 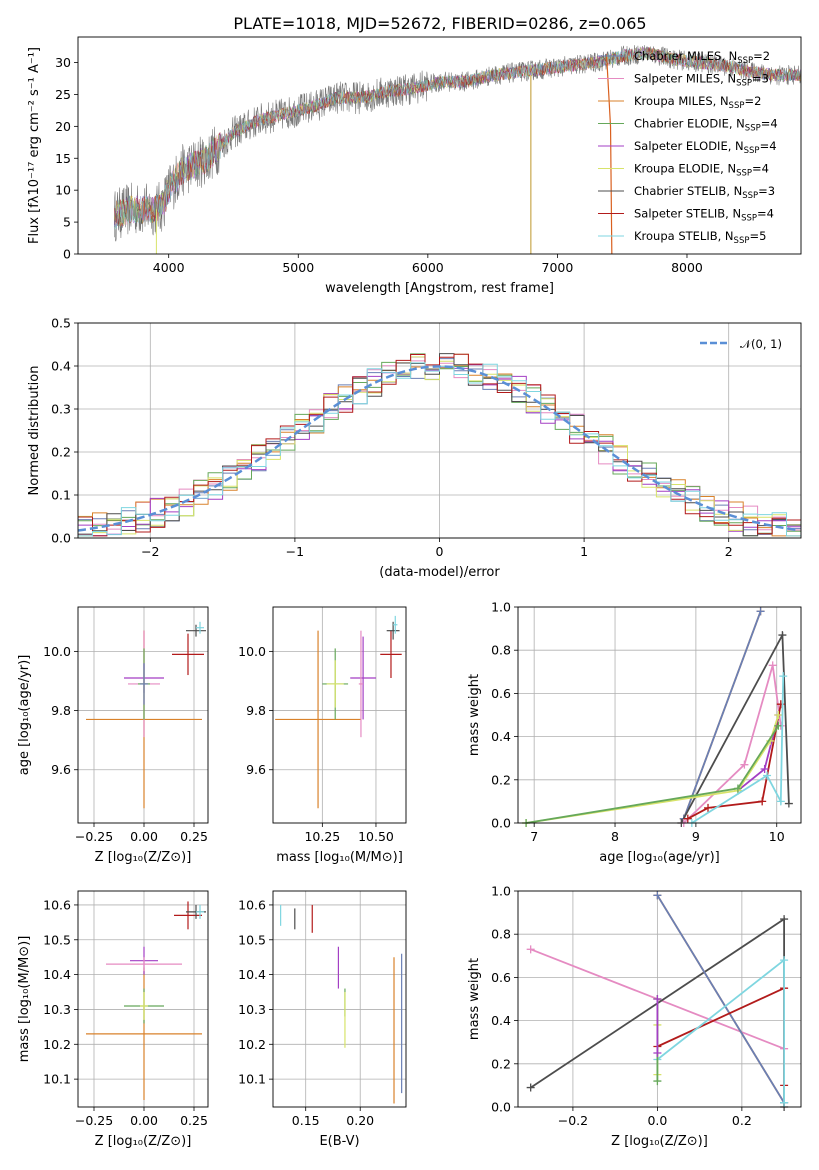 I want to click on x-tick-label: 0.15, so click(x=306, y=1120).